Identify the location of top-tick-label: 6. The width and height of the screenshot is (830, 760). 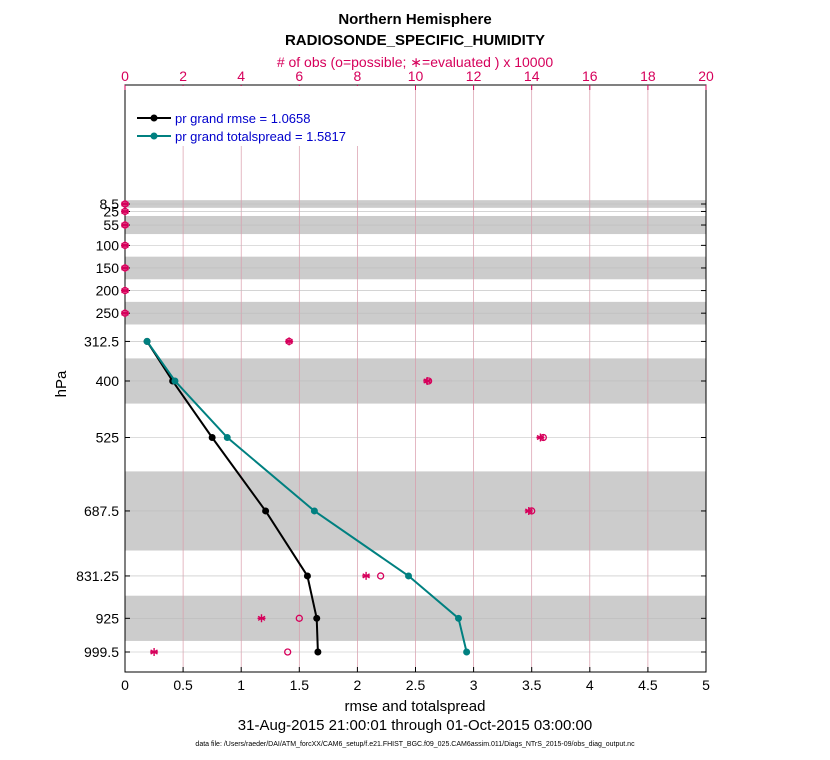
(299, 76).